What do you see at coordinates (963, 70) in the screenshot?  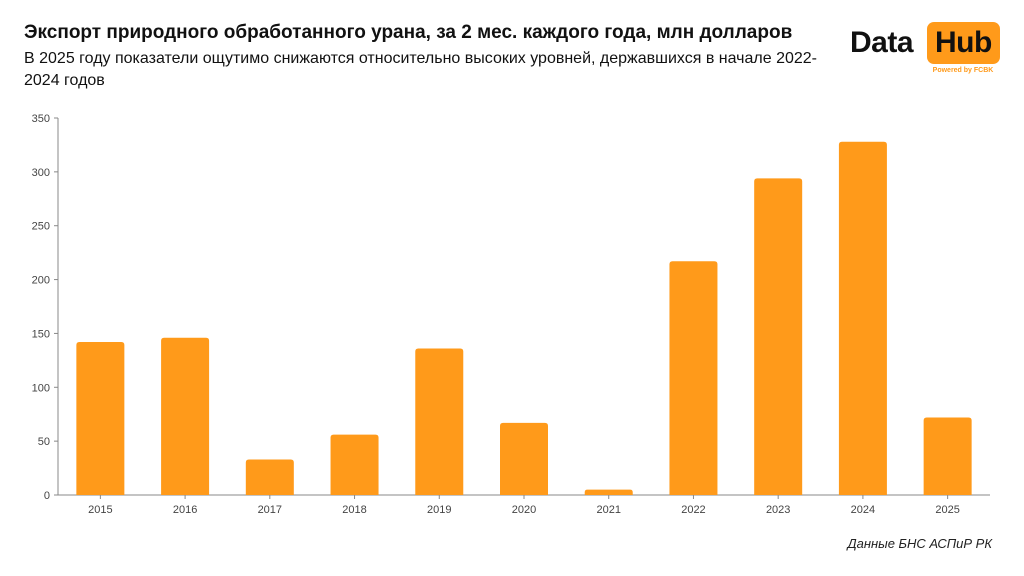 I see `logo-tagline: Powered by FCBK` at bounding box center [963, 70].